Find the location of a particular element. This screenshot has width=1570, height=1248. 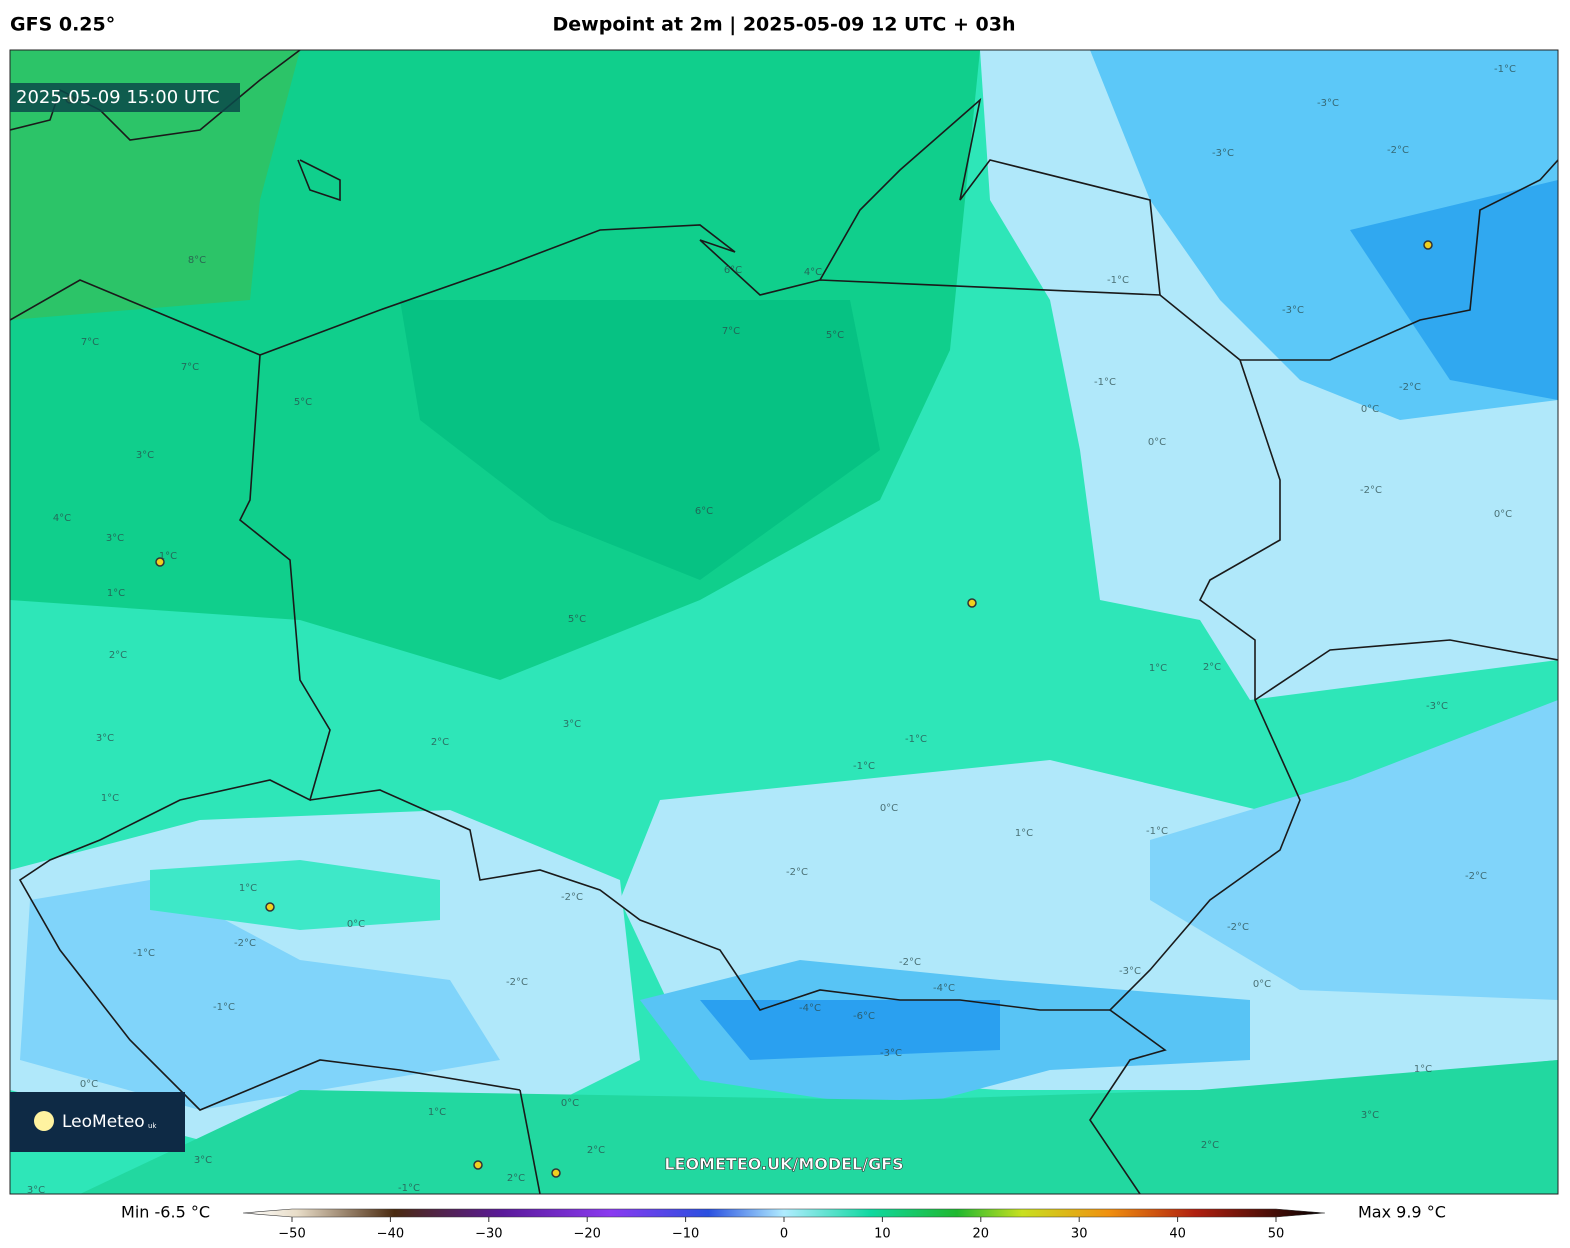

max-label: Max 9.9 °C is located at coordinates (1402, 1212).